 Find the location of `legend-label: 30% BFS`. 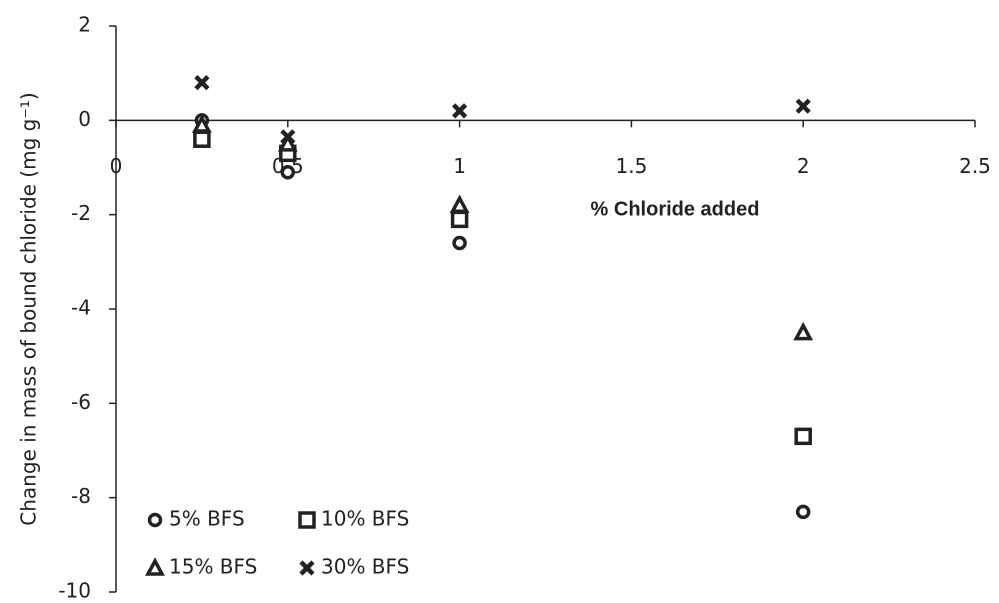

legend-label: 30% BFS is located at coordinates (365, 567).